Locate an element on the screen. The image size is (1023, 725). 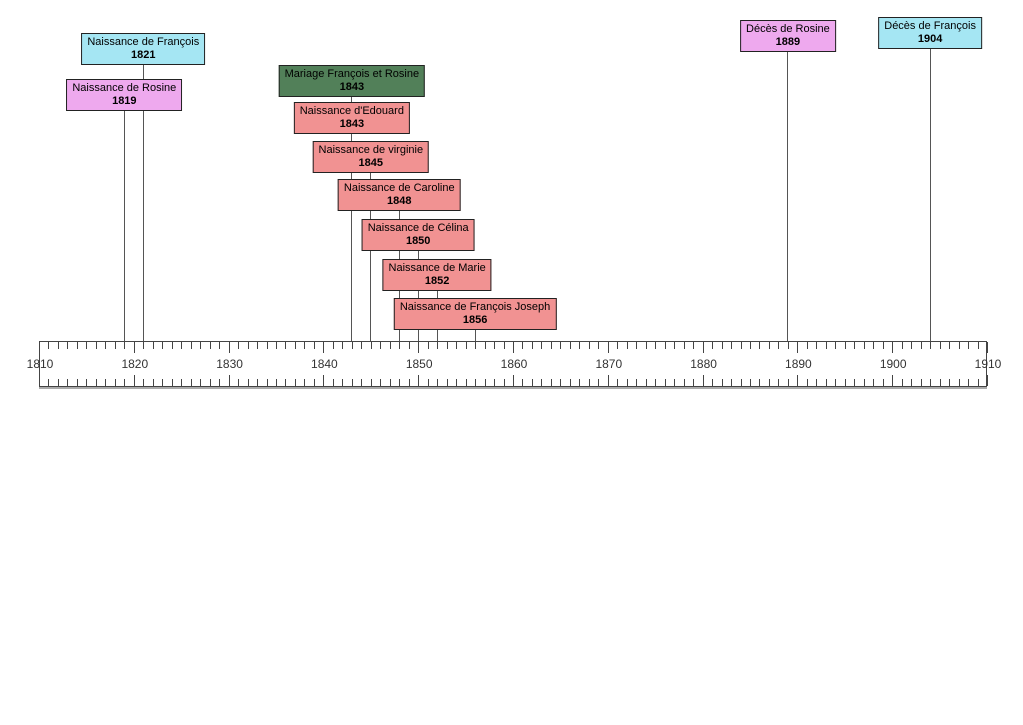
axis-tick-1828-top is located at coordinates (210, 345).